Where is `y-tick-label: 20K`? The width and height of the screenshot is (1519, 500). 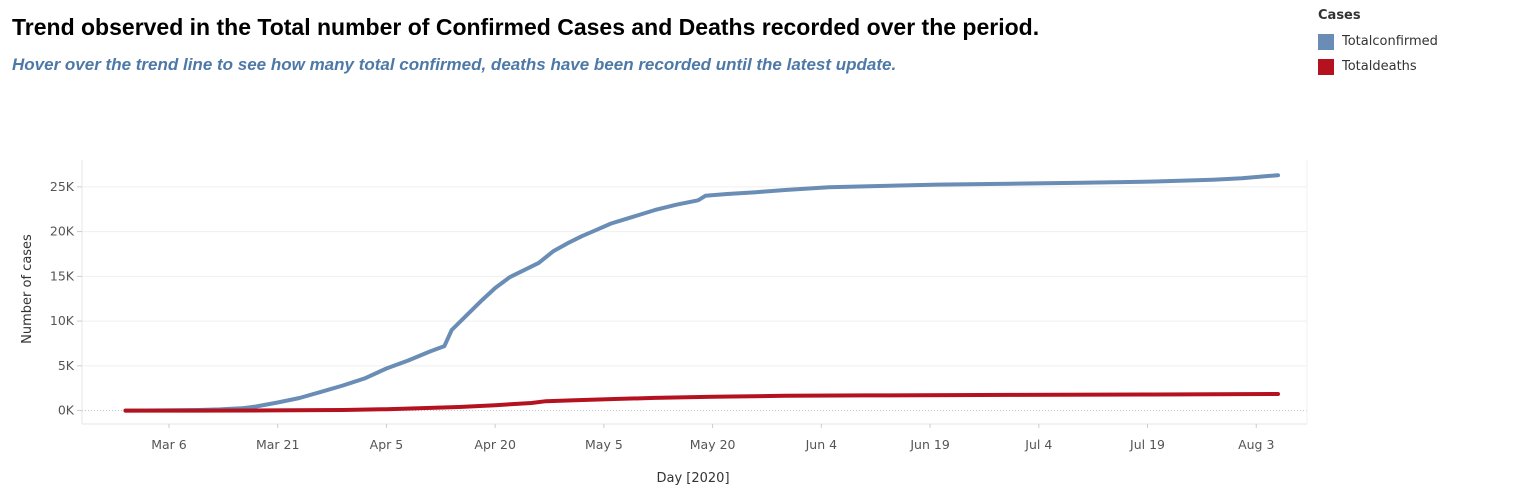
y-tick-label: 20K is located at coordinates (62, 231).